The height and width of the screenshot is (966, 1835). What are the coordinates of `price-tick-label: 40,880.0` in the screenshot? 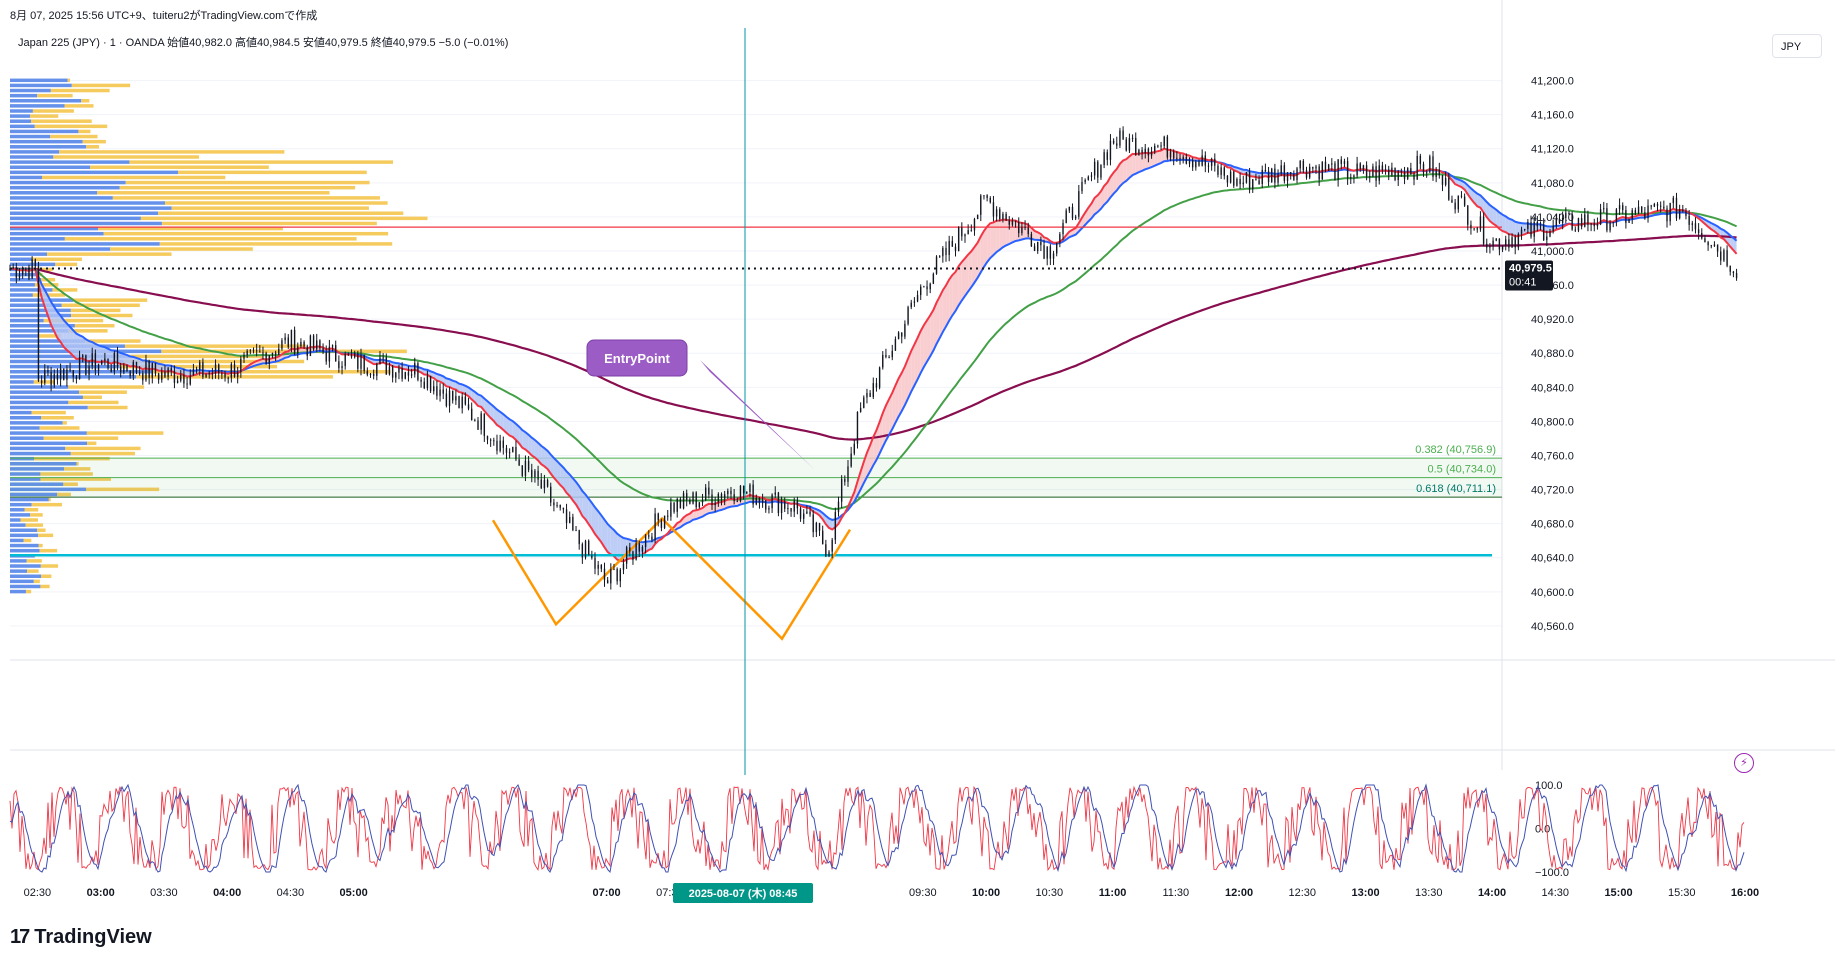 It's located at (1552, 354).